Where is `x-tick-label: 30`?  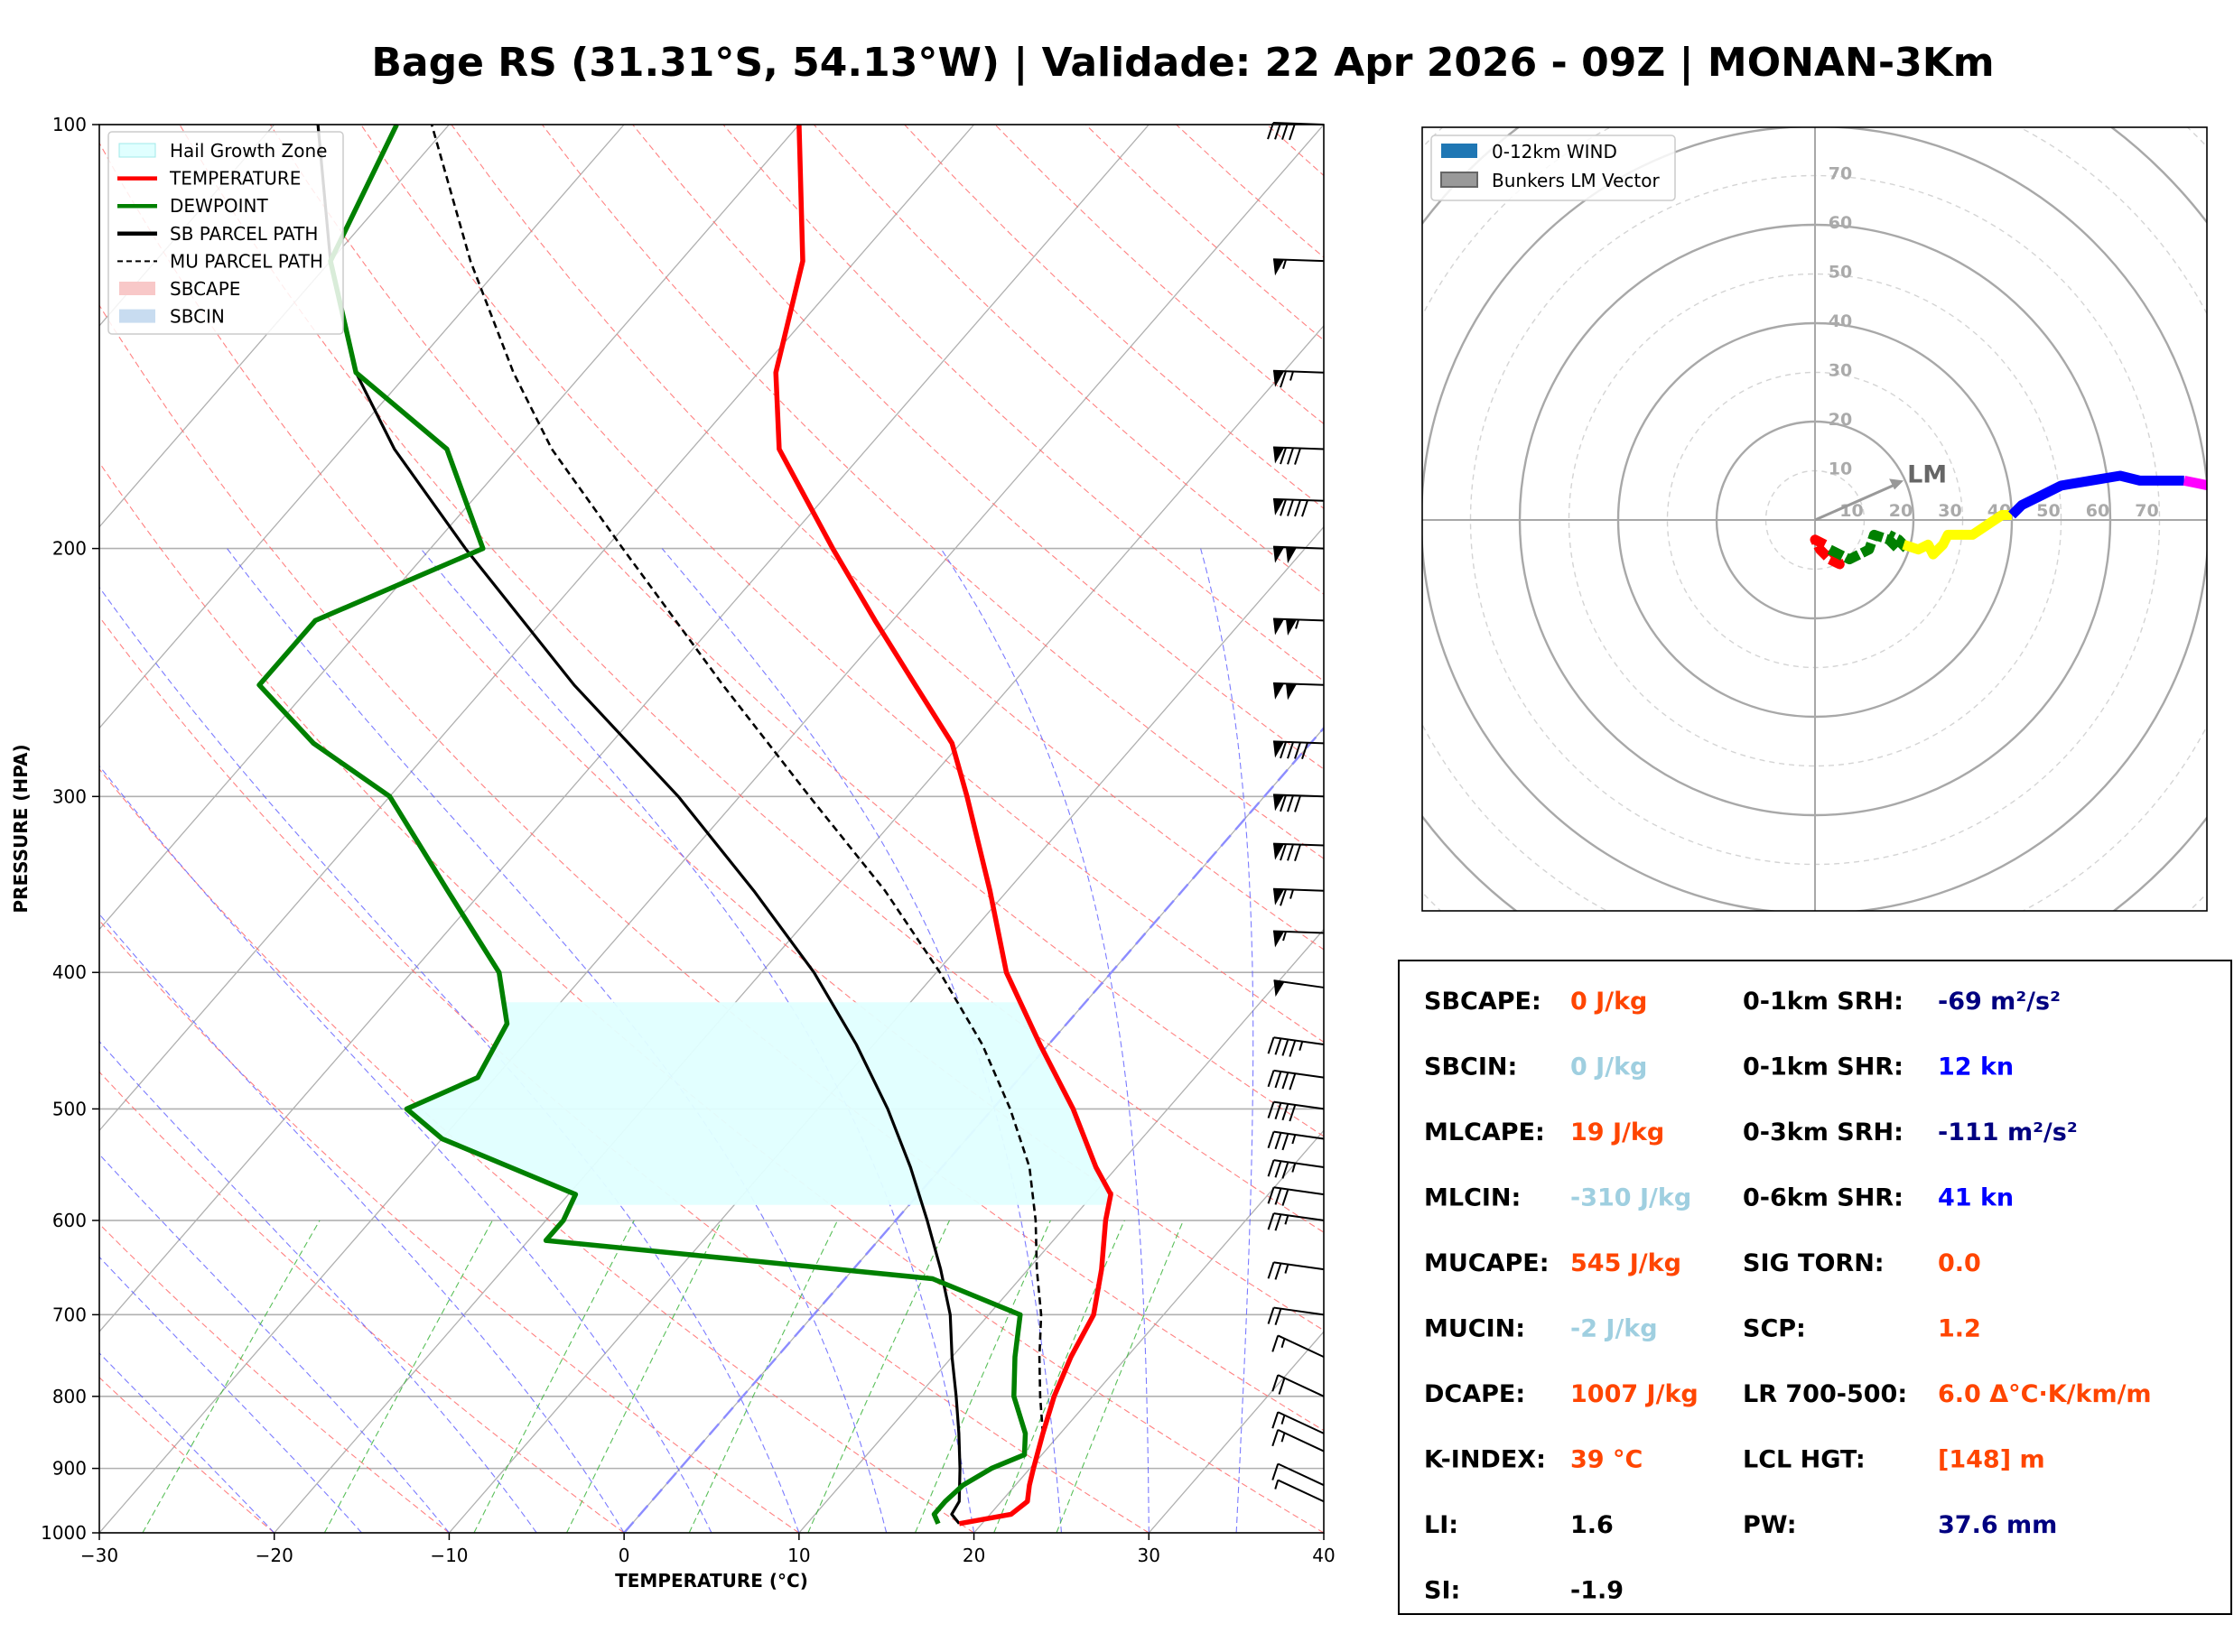 x-tick-label: 30 is located at coordinates (1149, 1555).